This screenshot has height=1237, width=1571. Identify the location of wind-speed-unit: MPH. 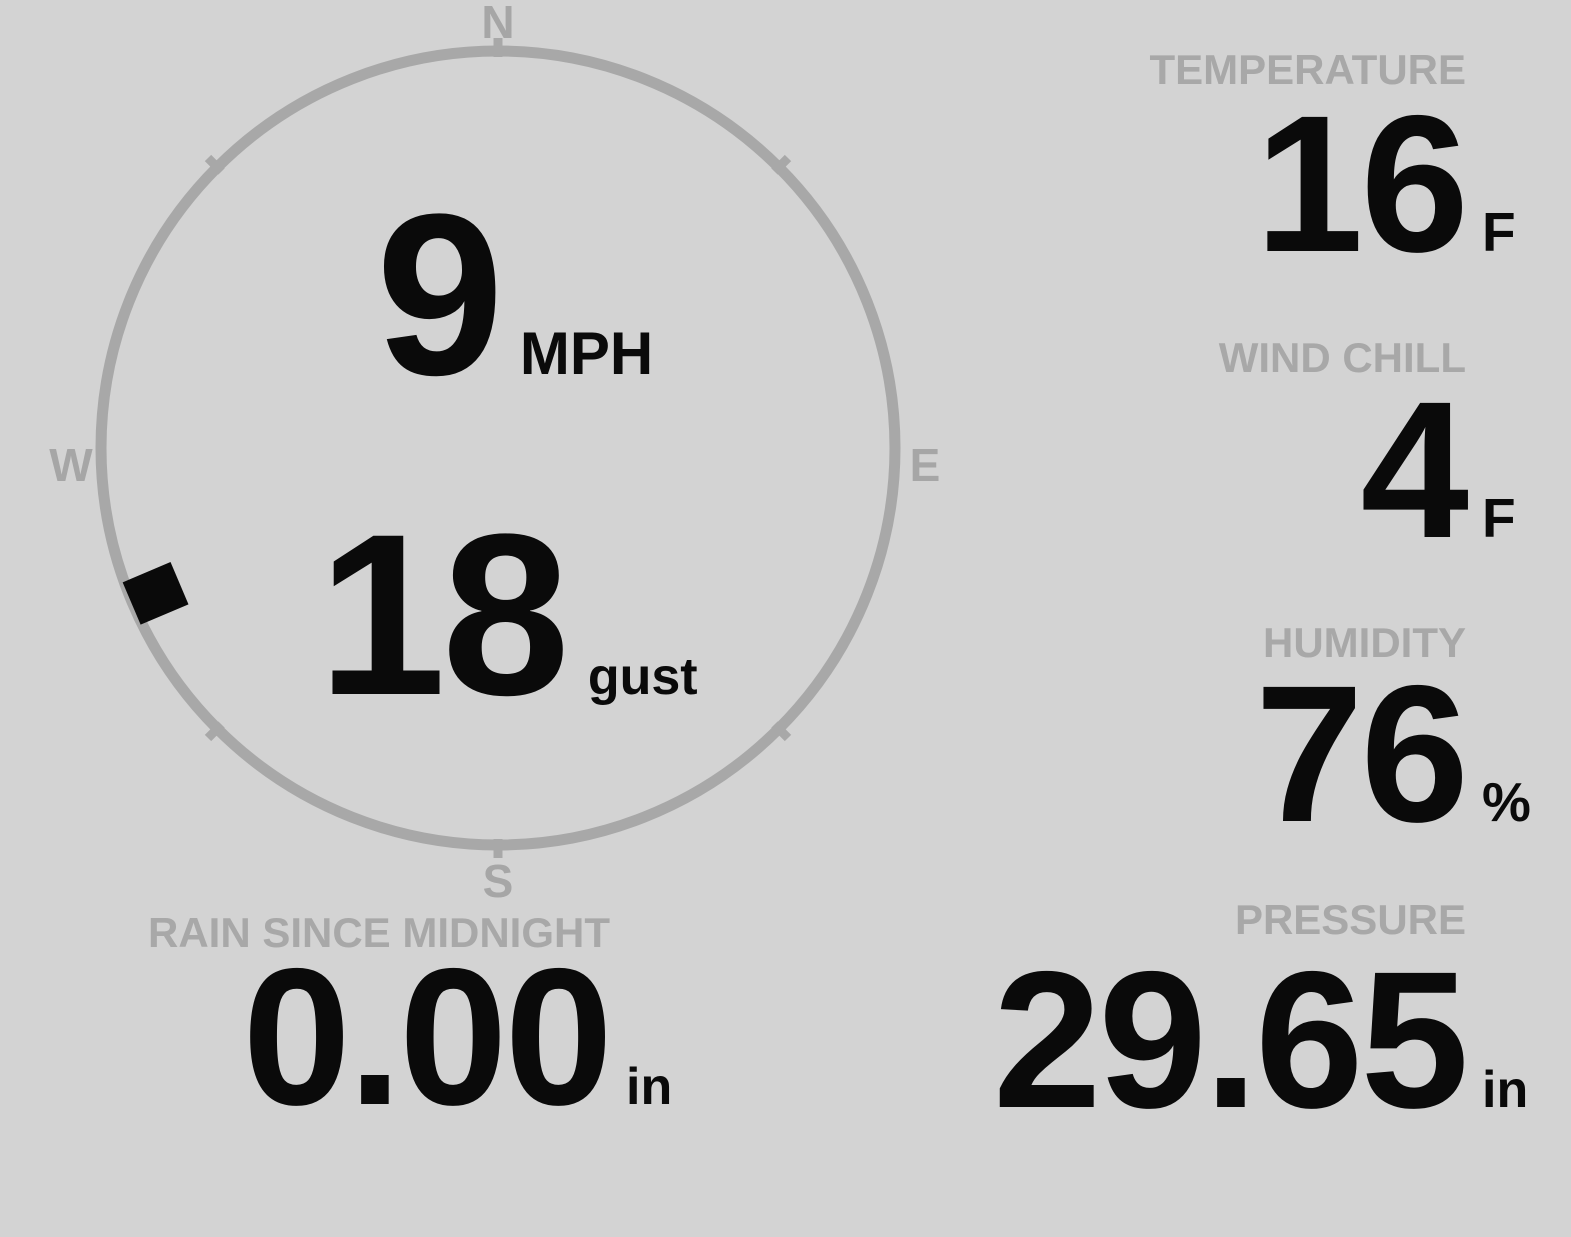
(586, 353).